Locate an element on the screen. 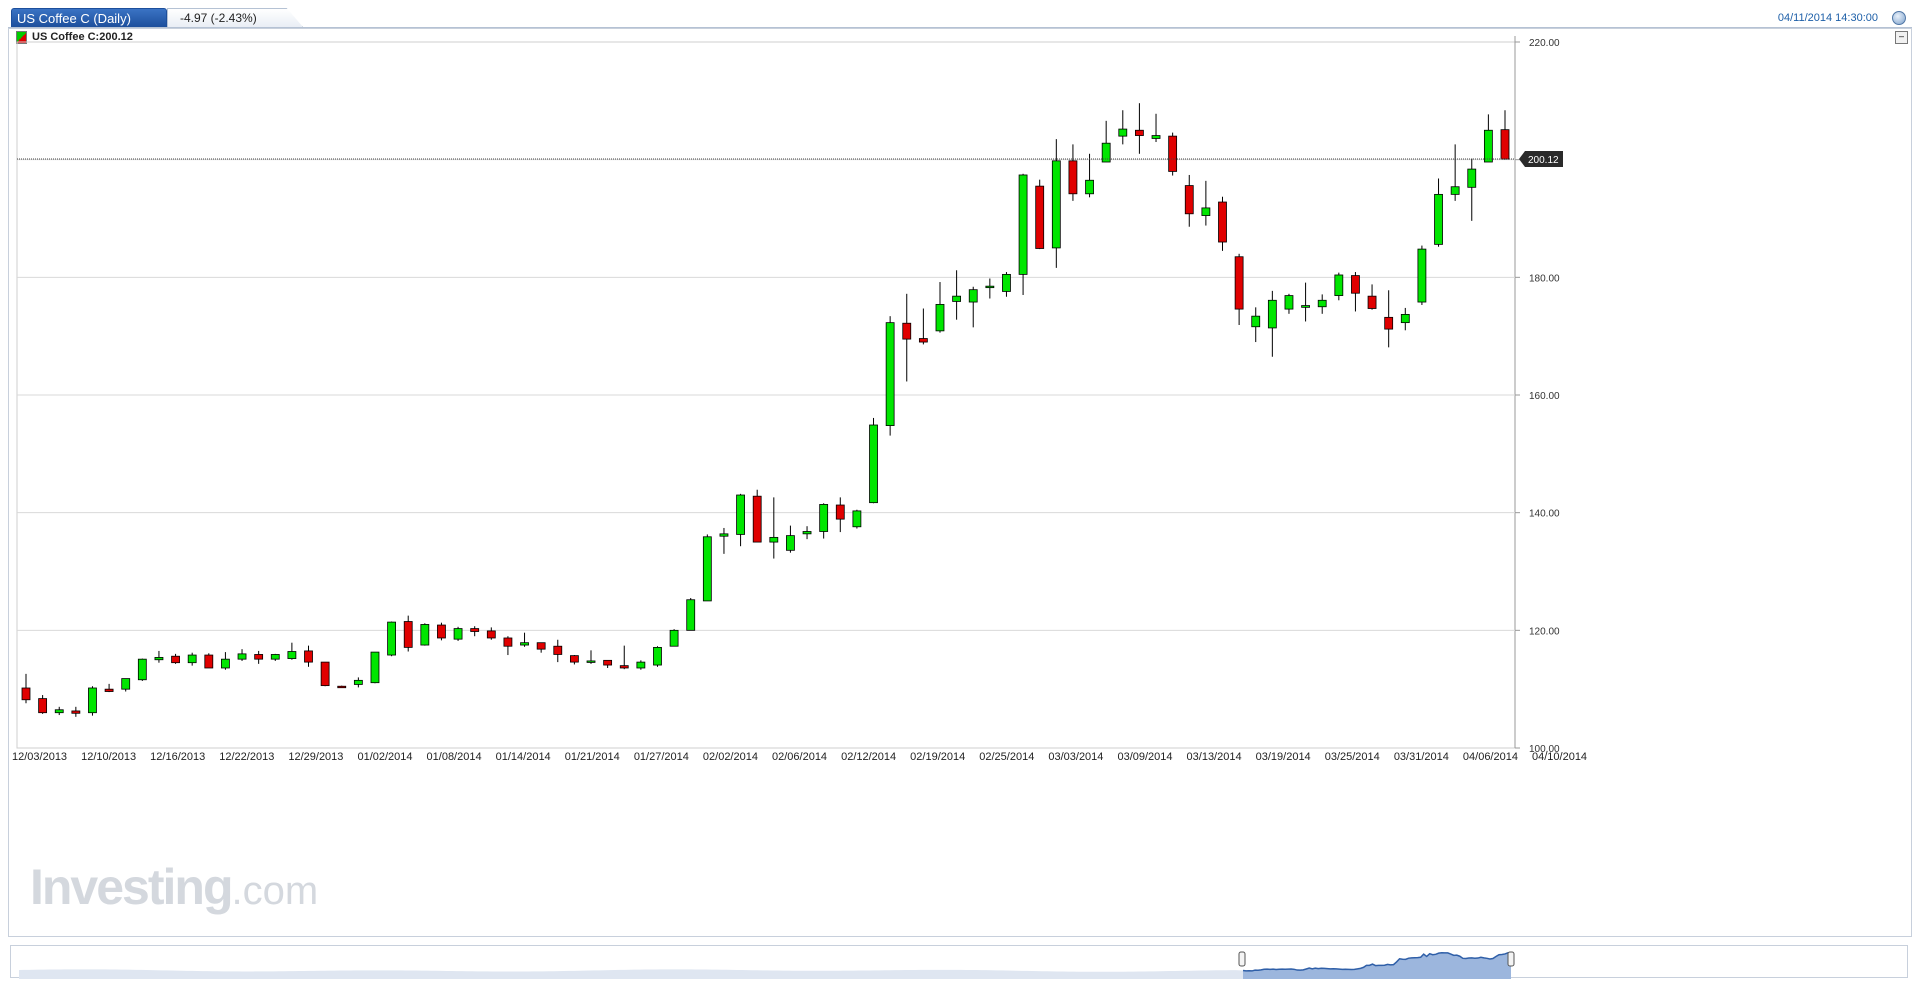 Image resolution: width=1920 pixels, height=987 pixels. watermark-suffix: .com is located at coordinates (275, 891).